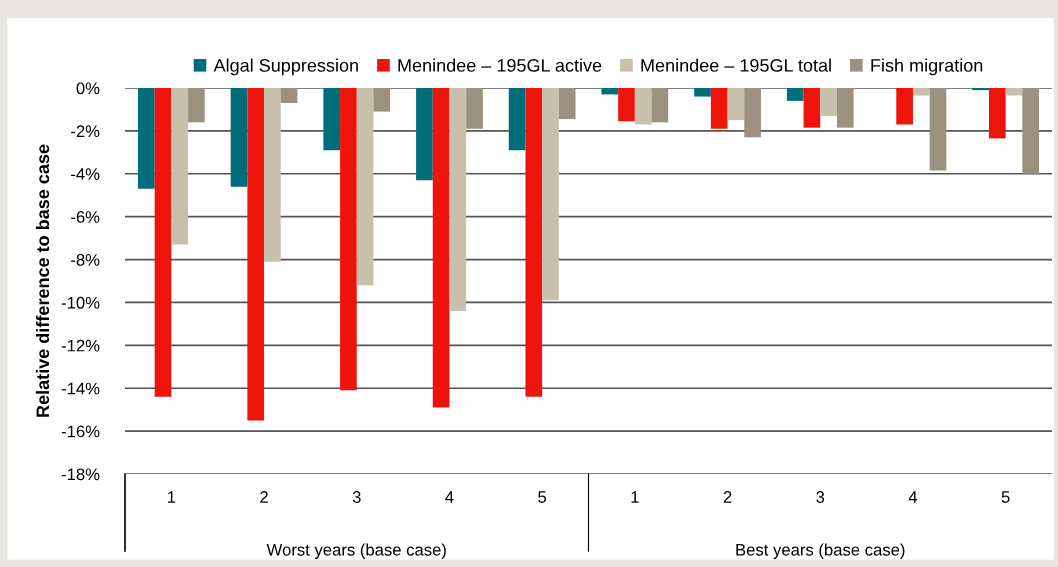 Image resolution: width=1058 pixels, height=567 pixels. What do you see at coordinates (927, 67) in the screenshot?
I see `legend-label: Fish migration` at bounding box center [927, 67].